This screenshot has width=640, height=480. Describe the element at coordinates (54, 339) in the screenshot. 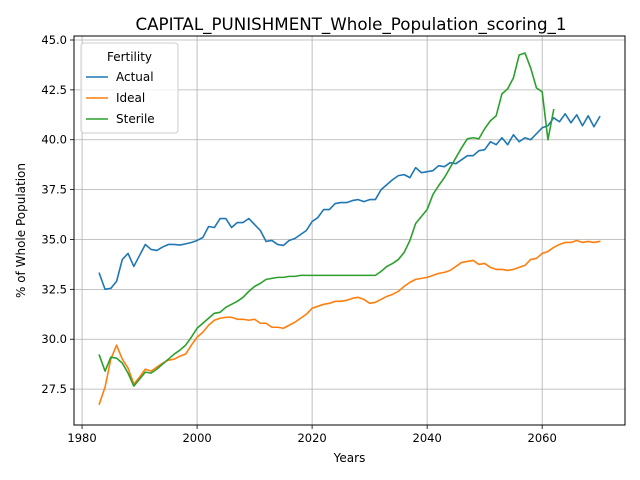

I see `y-tick-label: 30.0` at that location.